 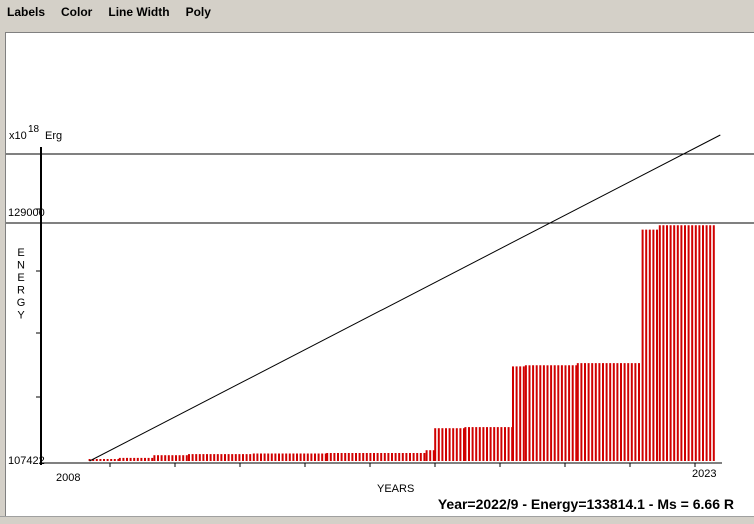 I want to click on y-axis-label-letter: R, so click(x=21, y=291).